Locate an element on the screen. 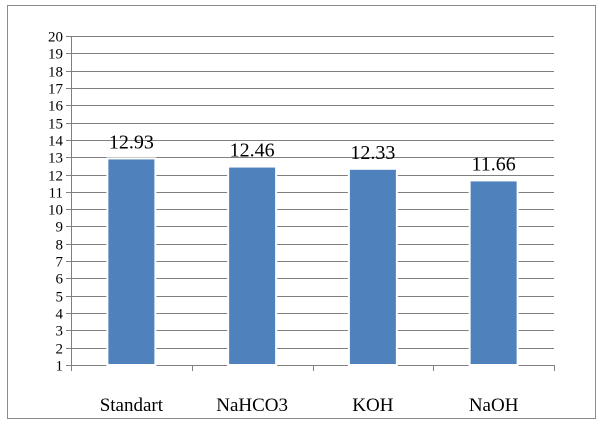  y-tick-label: 3 is located at coordinates (60, 332).